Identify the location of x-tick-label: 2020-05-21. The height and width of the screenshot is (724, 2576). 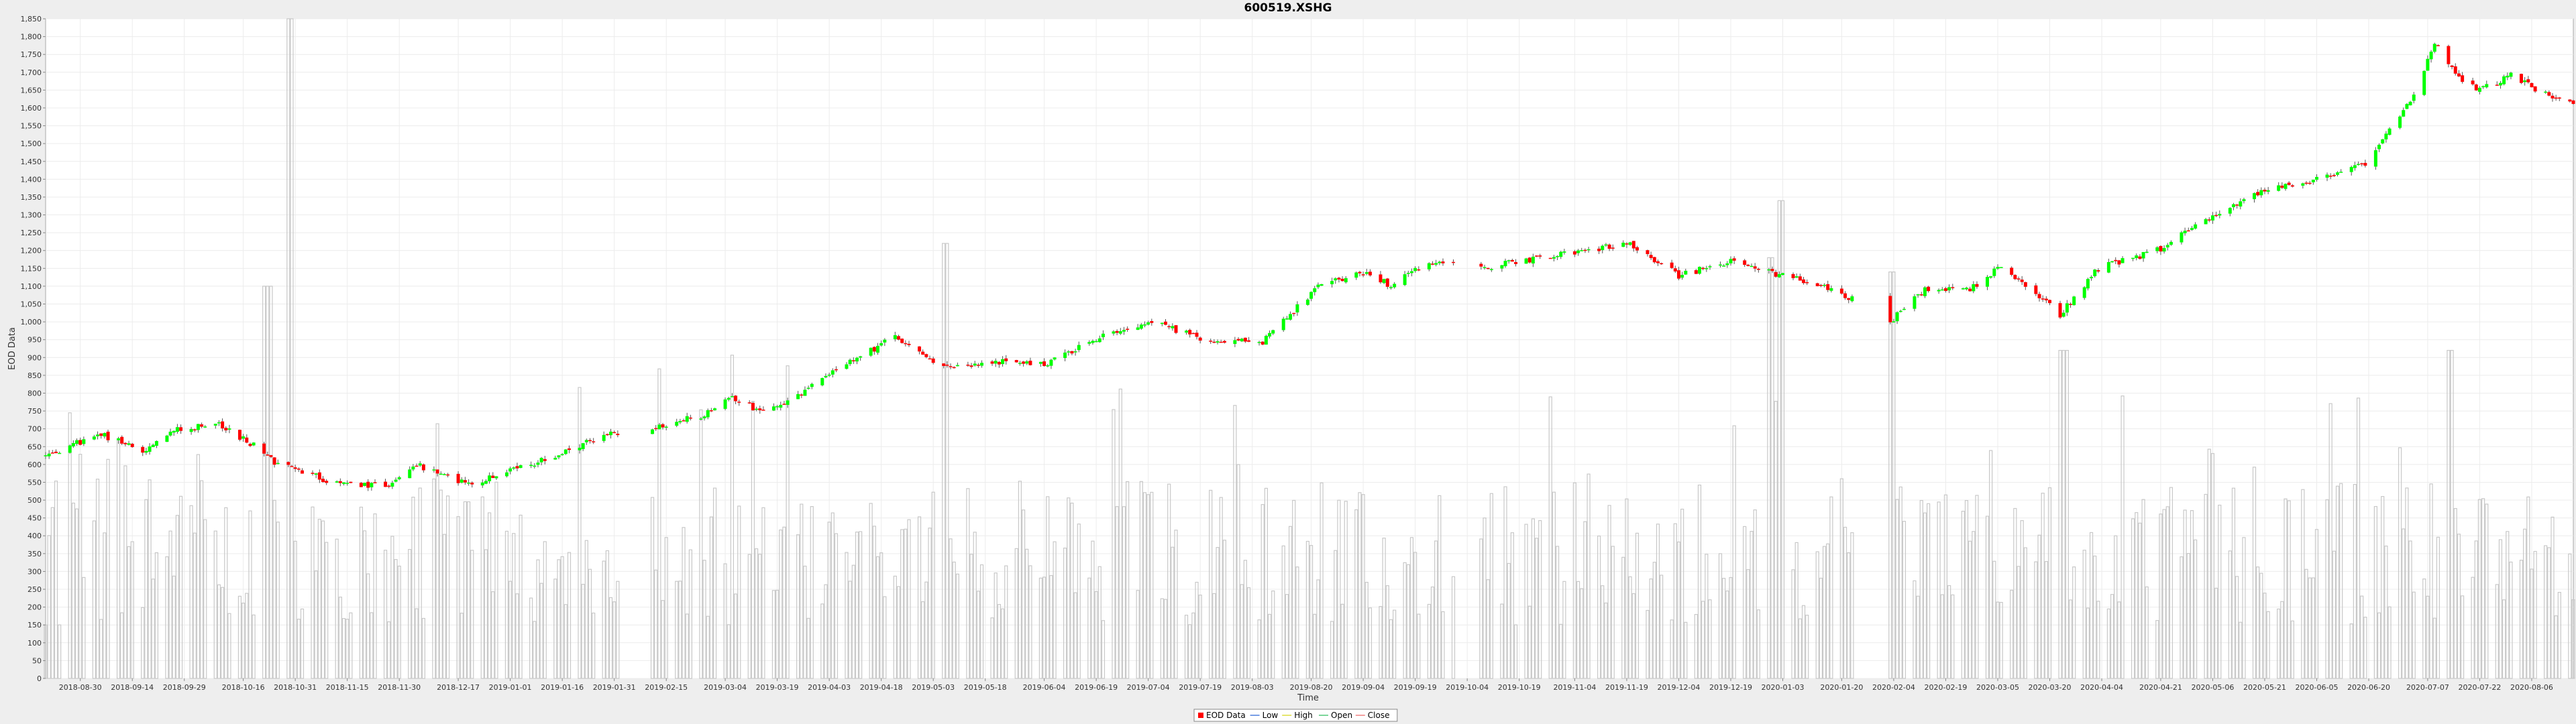
(2264, 687).